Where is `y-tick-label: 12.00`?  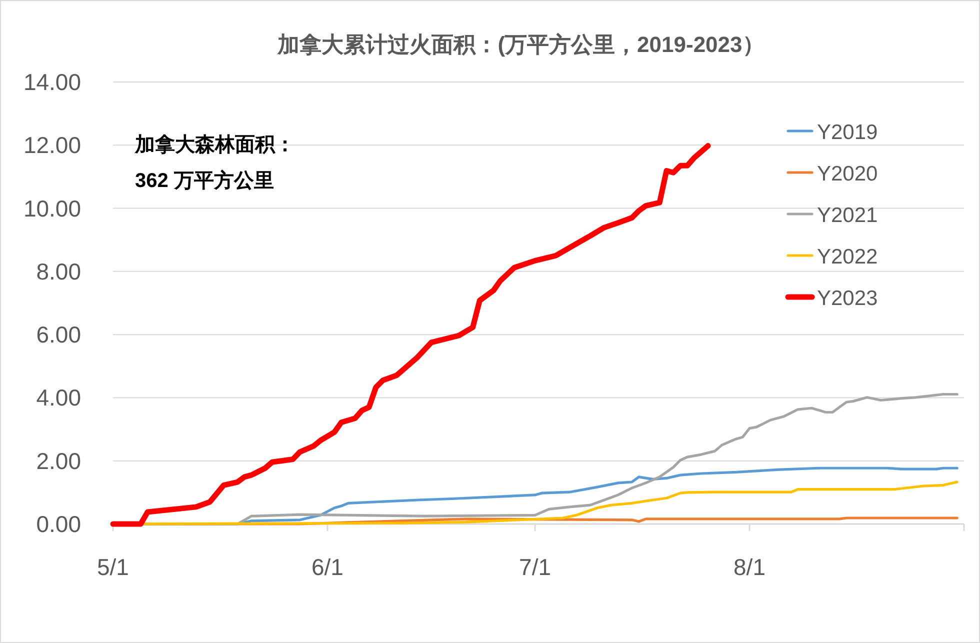 y-tick-label: 12.00 is located at coordinates (52, 145).